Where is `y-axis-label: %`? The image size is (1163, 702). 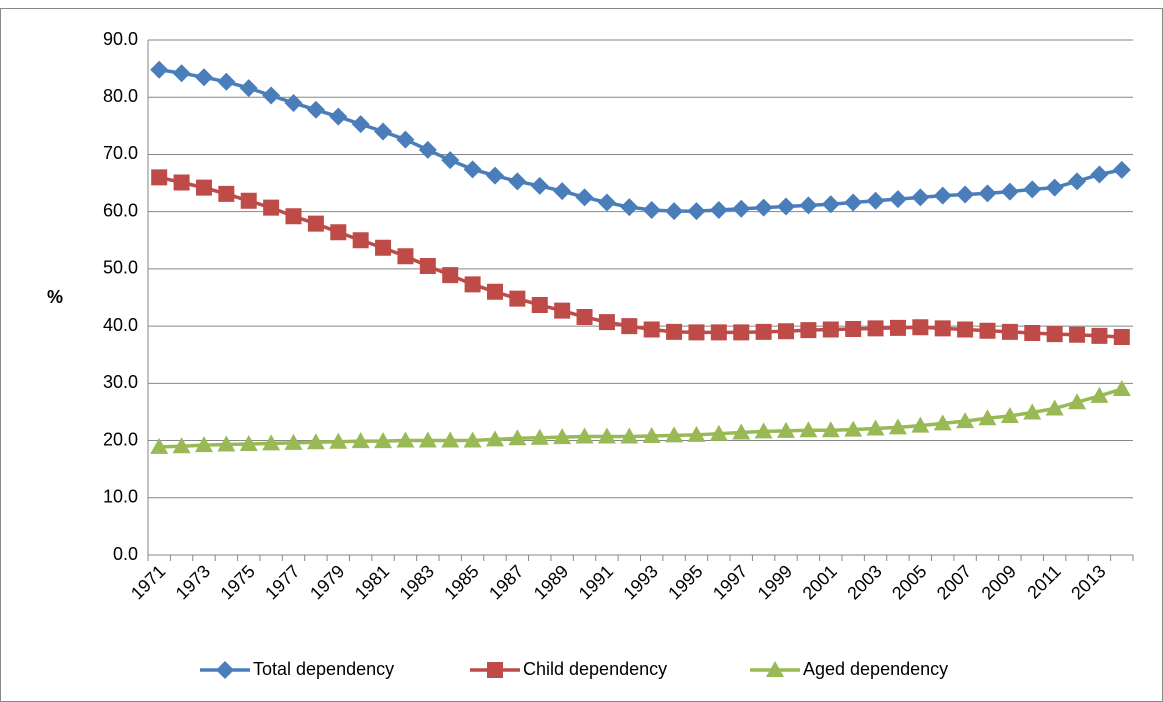
y-axis-label: % is located at coordinates (55, 297).